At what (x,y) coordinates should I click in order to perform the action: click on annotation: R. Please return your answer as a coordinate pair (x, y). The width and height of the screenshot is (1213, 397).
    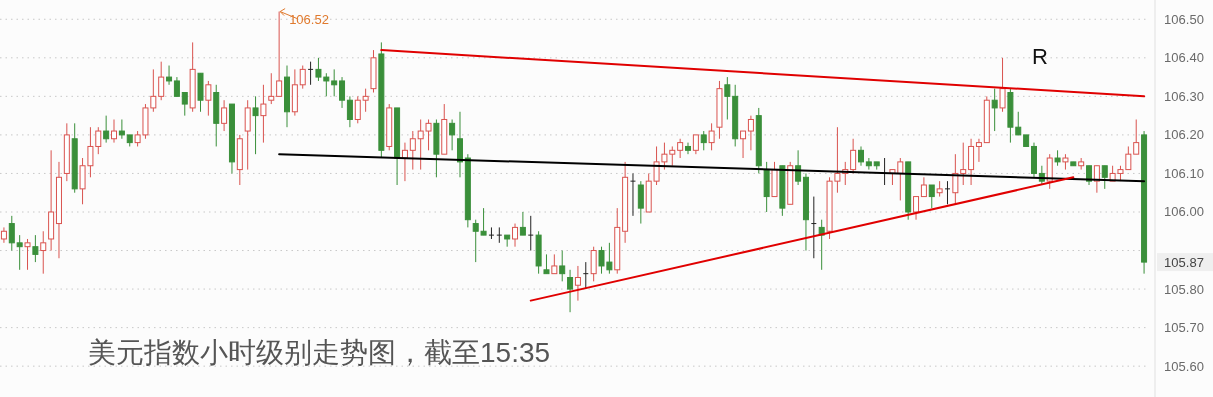
    Looking at the image, I should click on (1040, 56).